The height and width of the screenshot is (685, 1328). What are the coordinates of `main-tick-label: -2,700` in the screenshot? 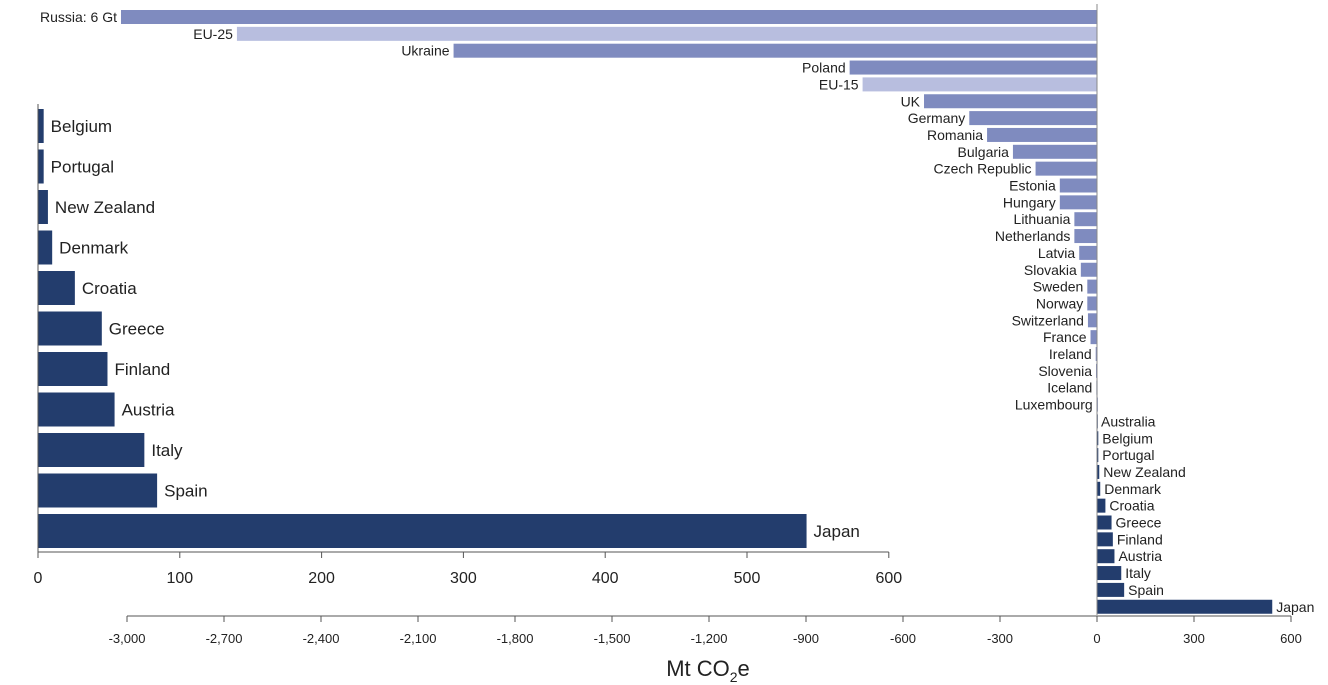 It's located at (224, 638).